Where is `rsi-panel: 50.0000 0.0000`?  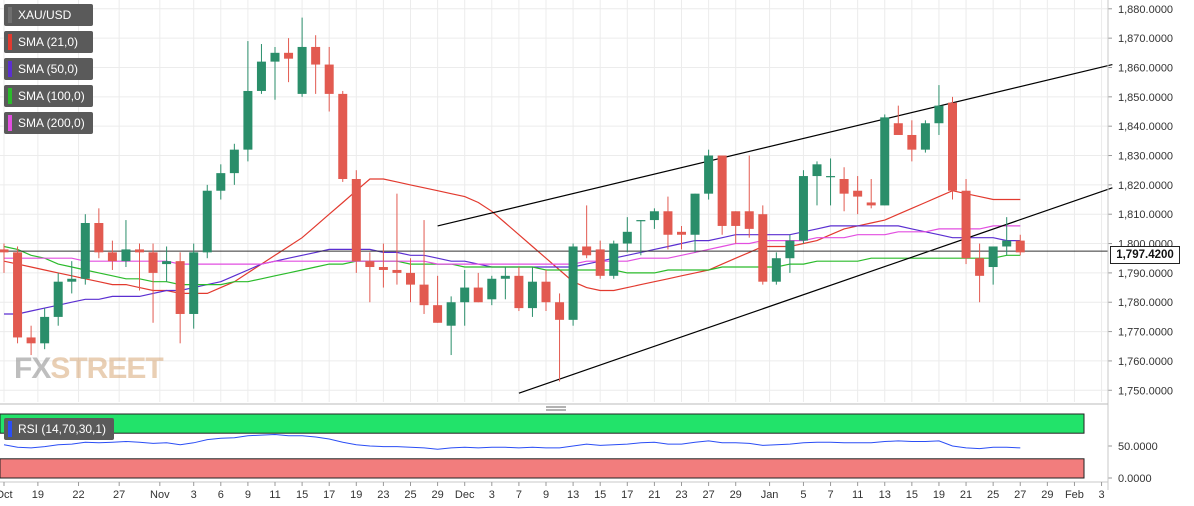 rsi-panel: 50.0000 0.0000 is located at coordinates (579, 449).